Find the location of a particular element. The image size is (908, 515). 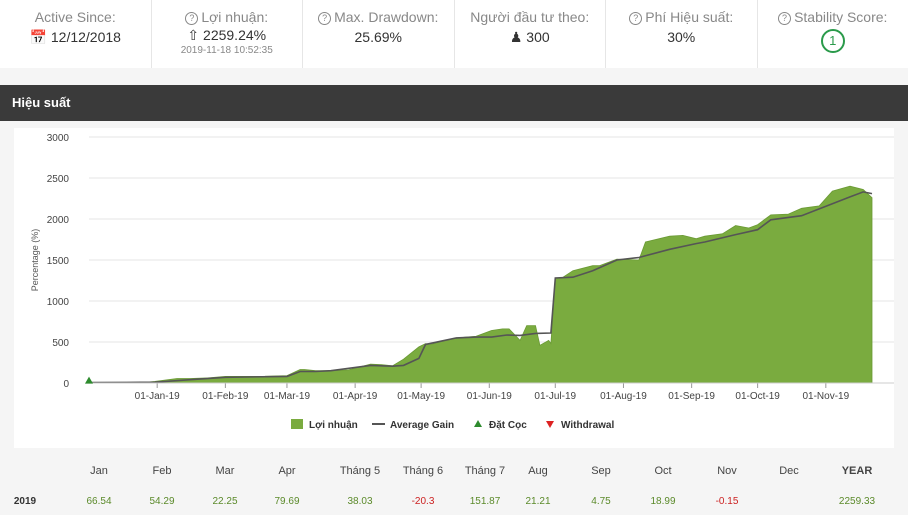

x-tick-label: 01-Jun-19 is located at coordinates (489, 396).